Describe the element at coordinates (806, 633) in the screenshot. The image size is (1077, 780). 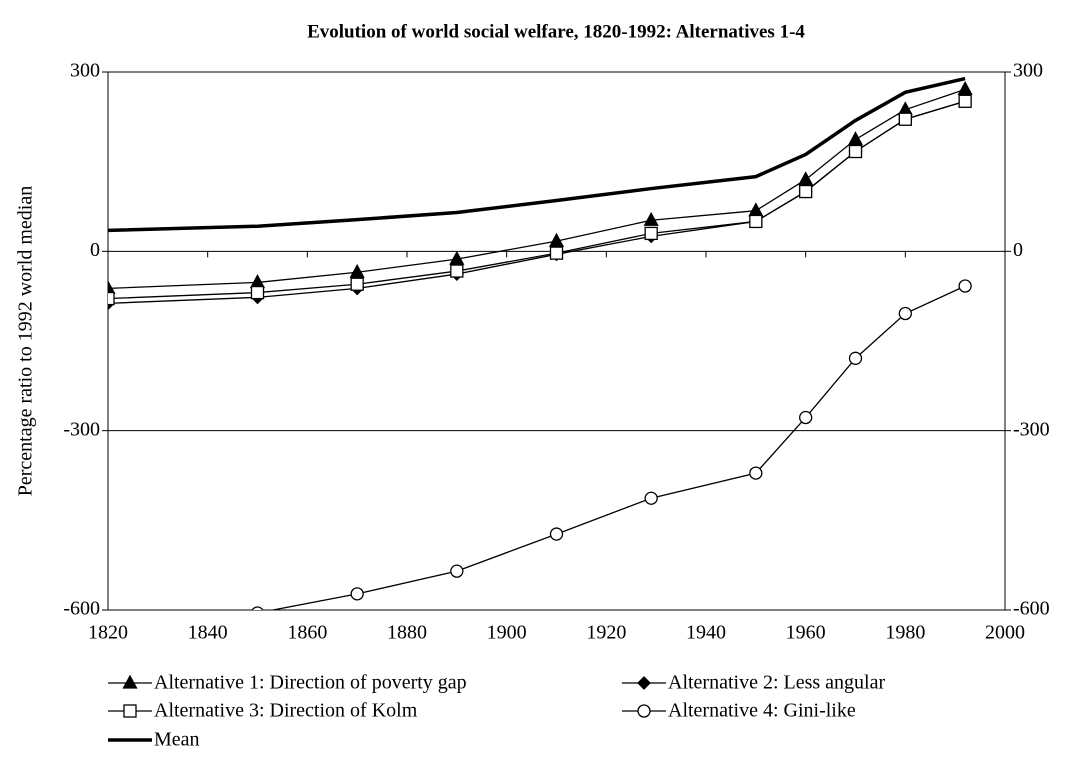
I see `x-tick-label: 1960` at that location.